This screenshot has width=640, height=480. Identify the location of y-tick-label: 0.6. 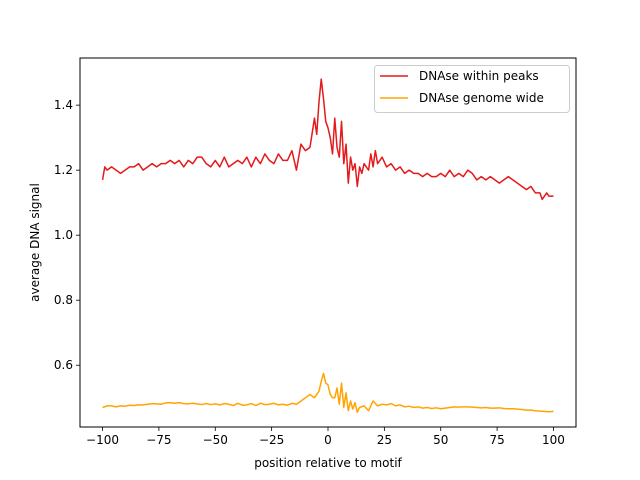
(63, 365).